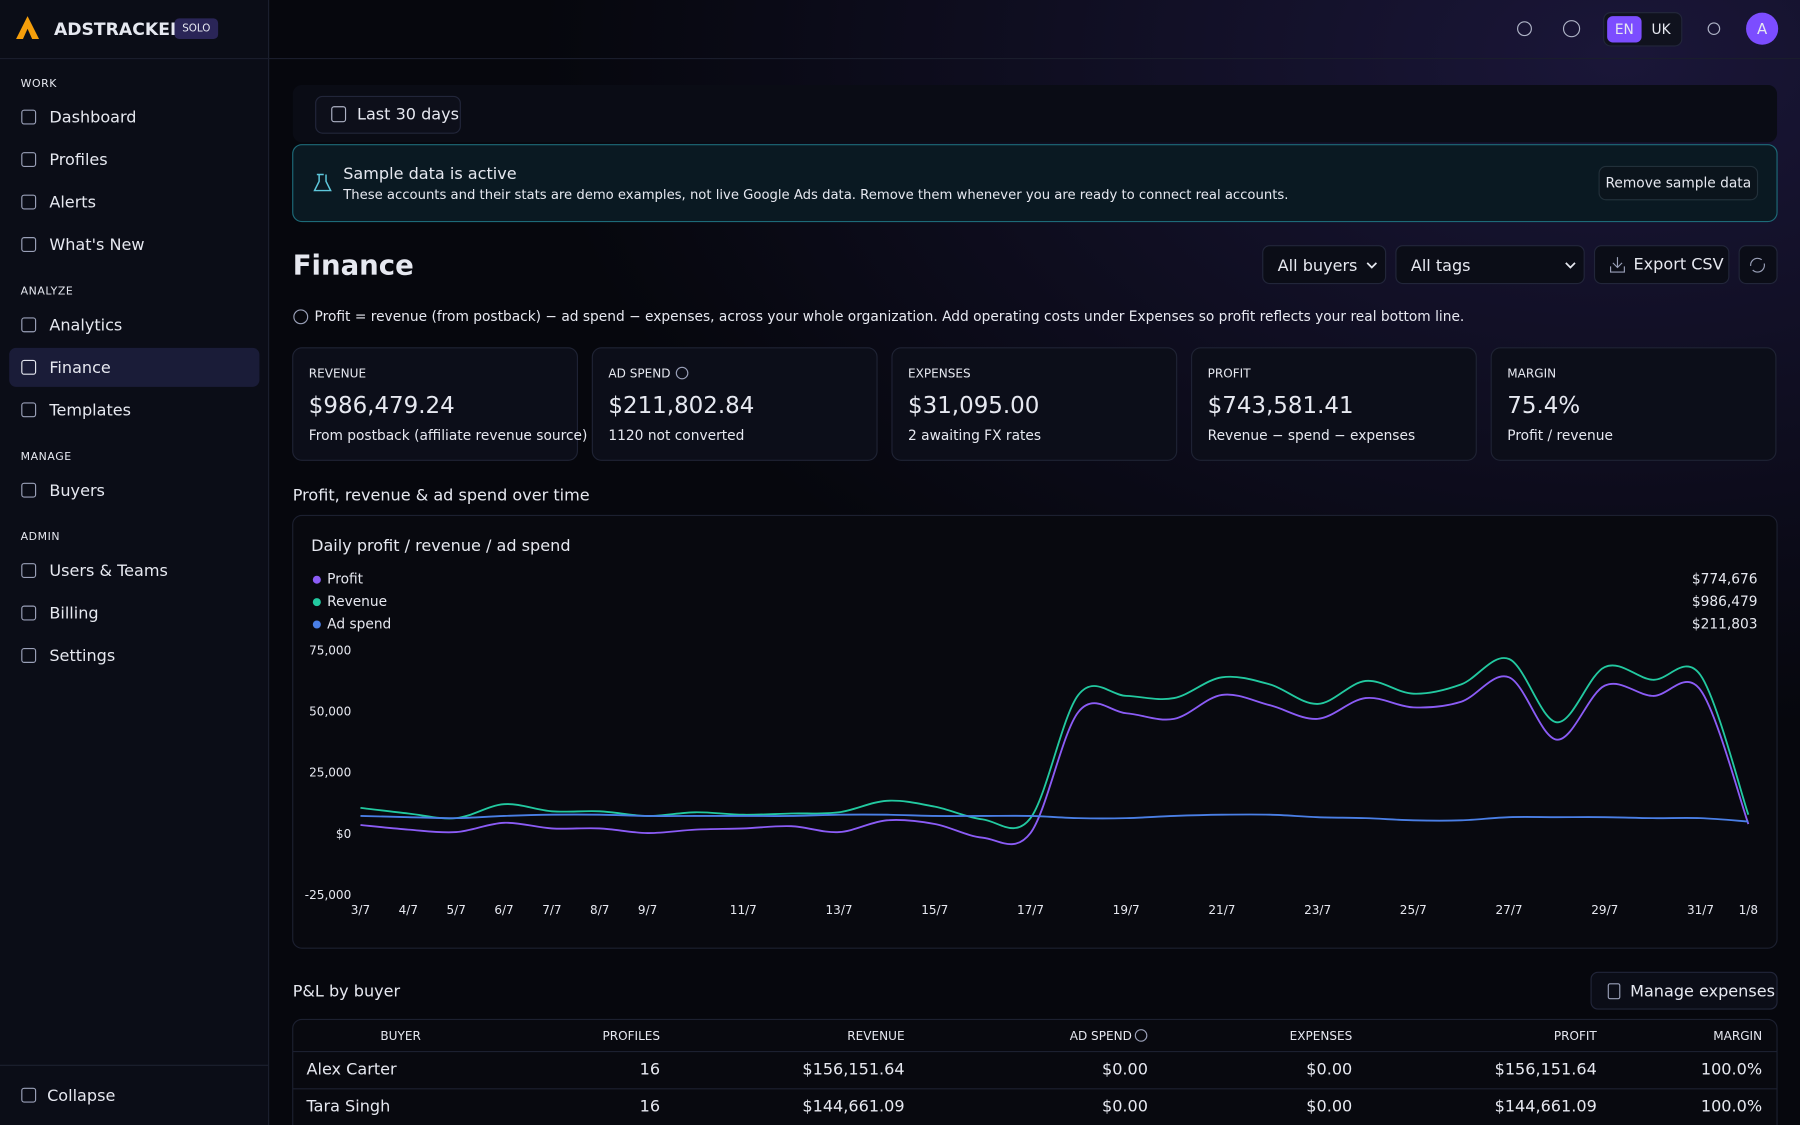  Describe the element at coordinates (322, 182) in the screenshot. I see `flask-icon` at that location.